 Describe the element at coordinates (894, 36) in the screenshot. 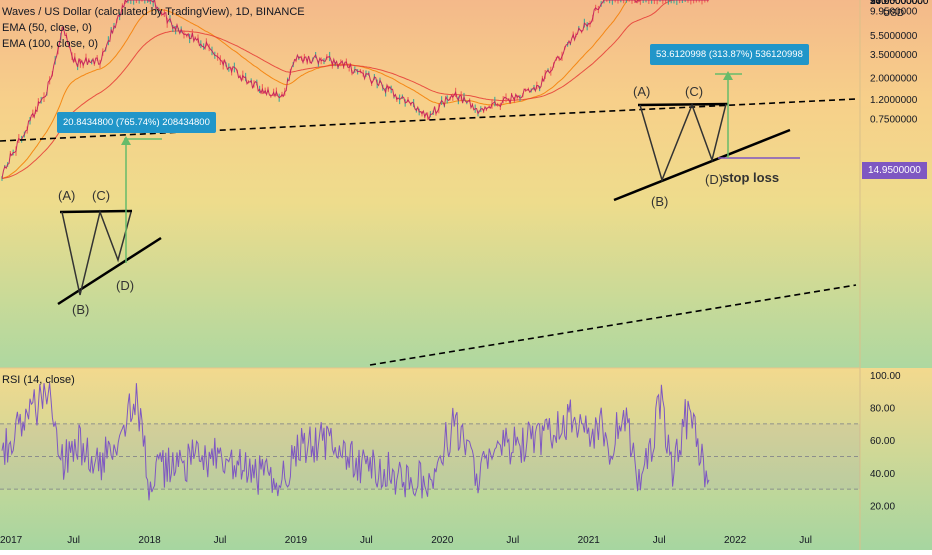

I see `price-axis-tick: 5.5000000` at that location.